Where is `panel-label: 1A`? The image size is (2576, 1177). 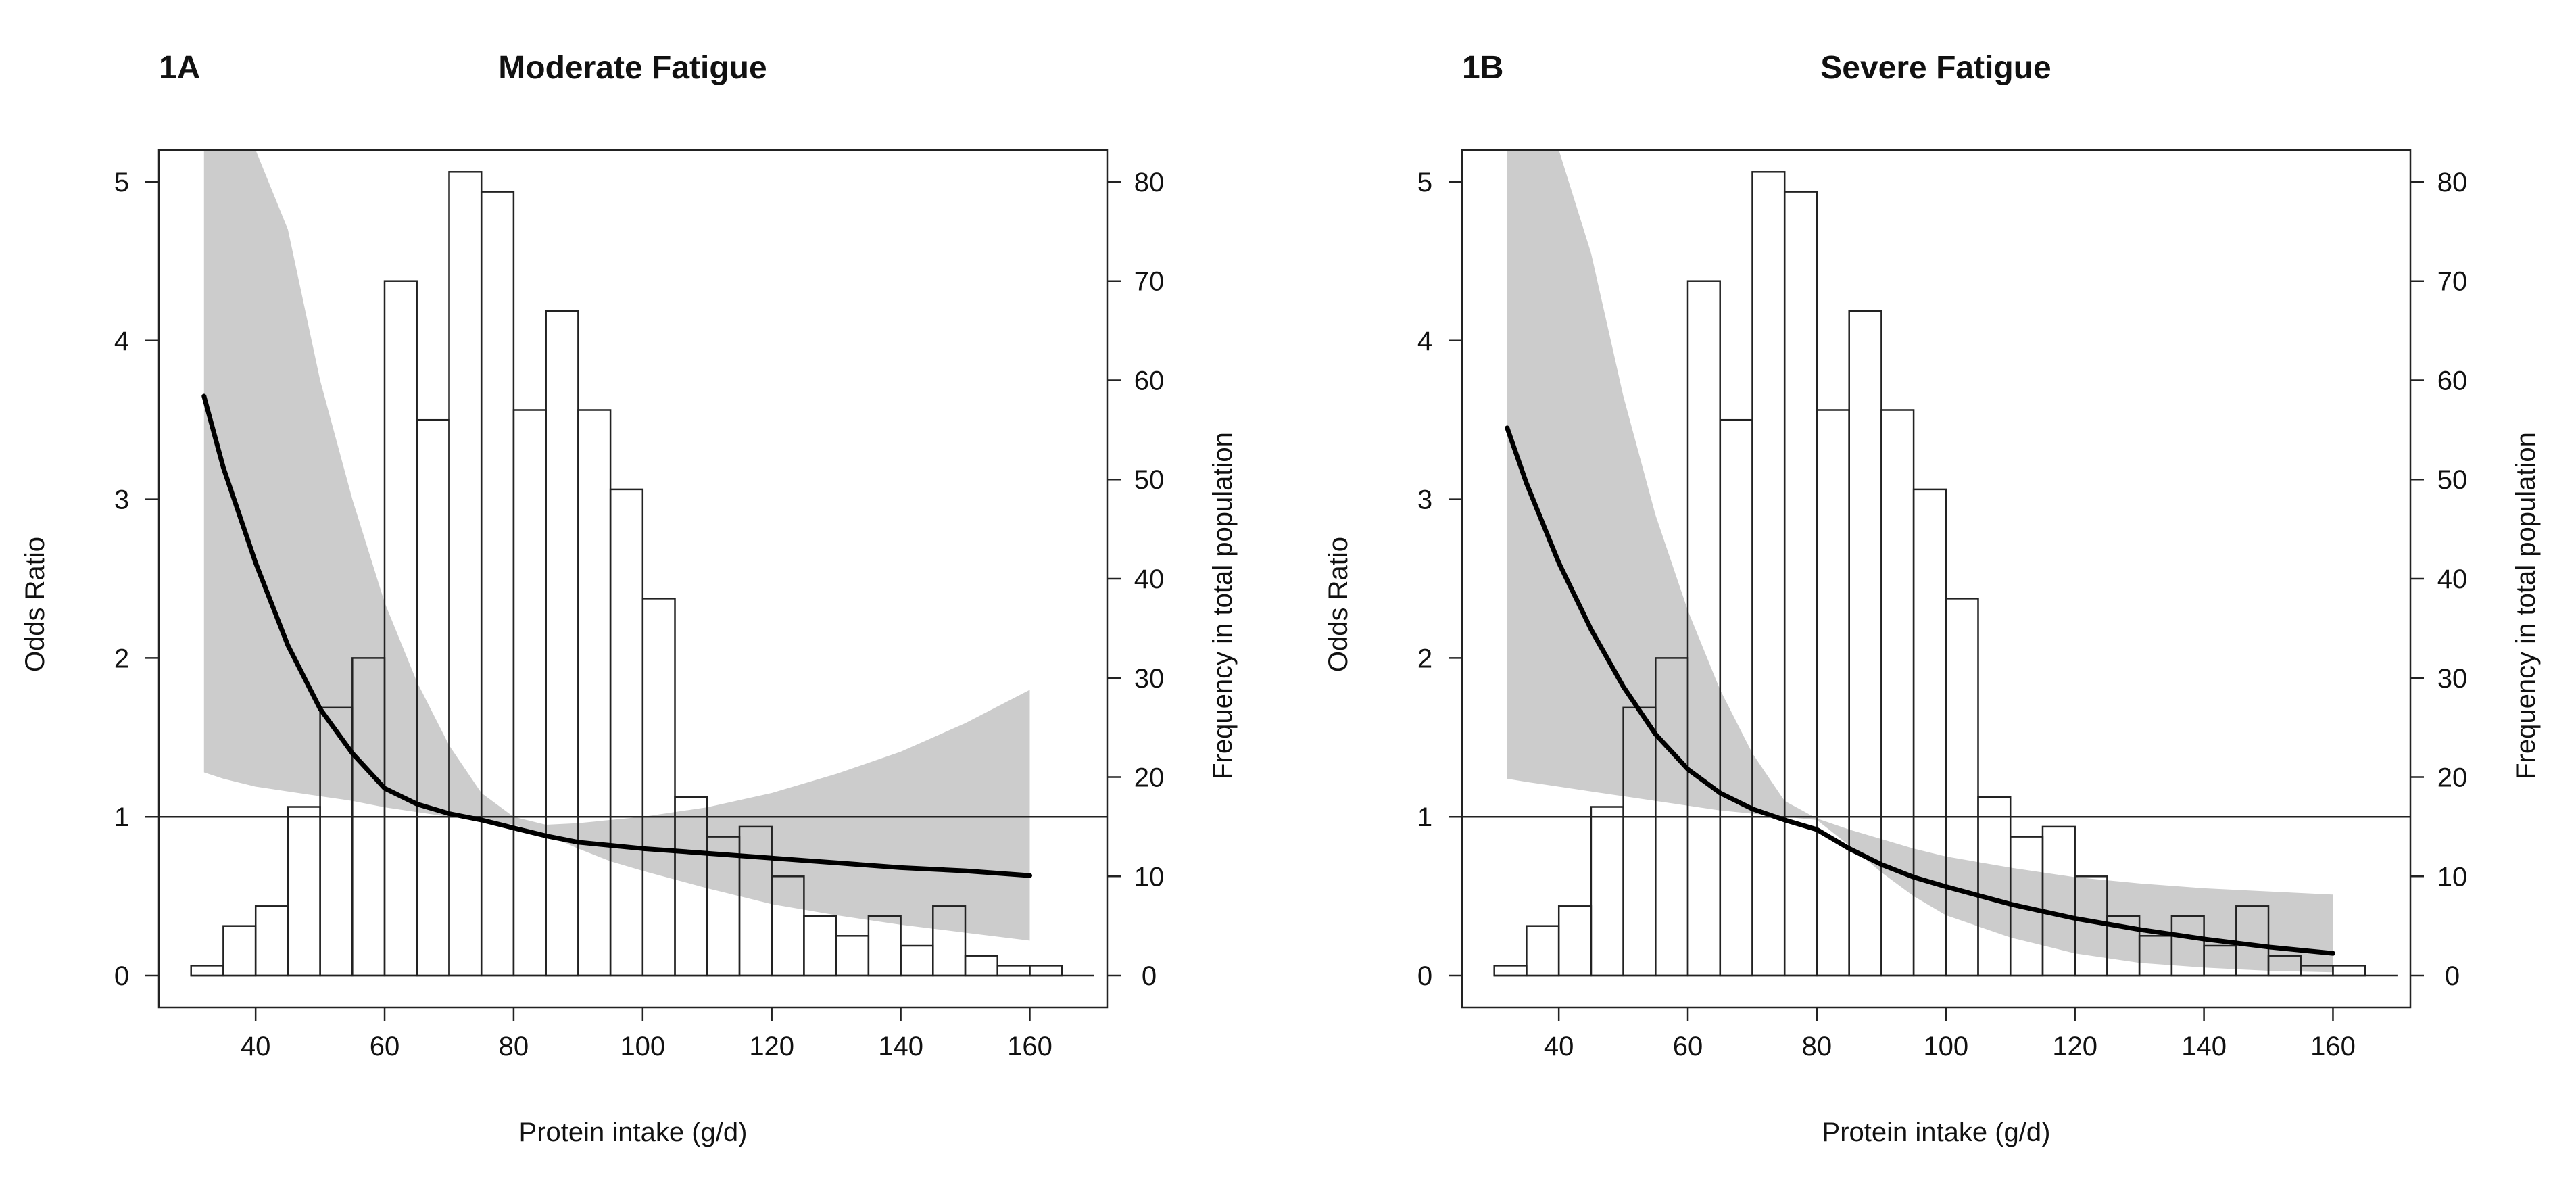
panel-label: 1A is located at coordinates (179, 68).